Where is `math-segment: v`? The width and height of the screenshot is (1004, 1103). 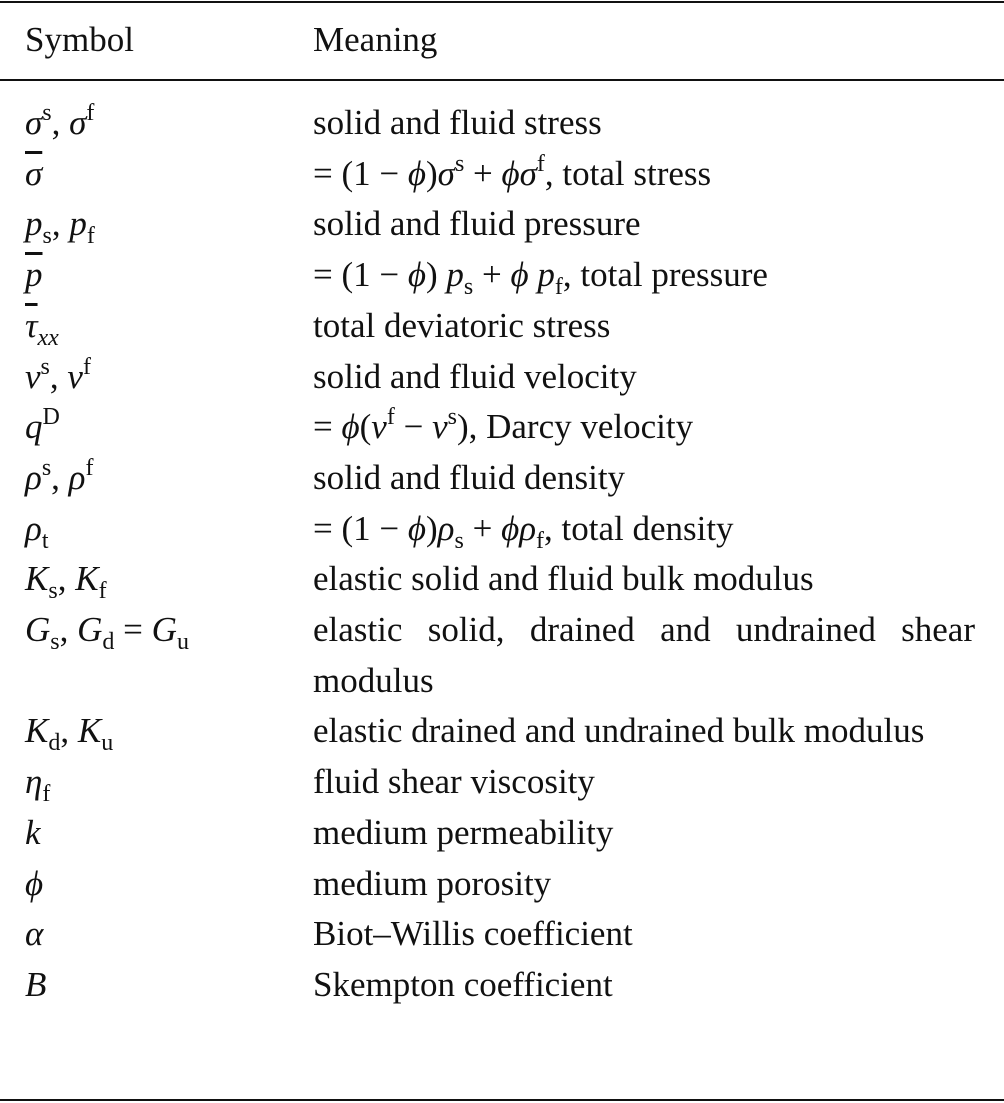 math-segment: v is located at coordinates (75, 376).